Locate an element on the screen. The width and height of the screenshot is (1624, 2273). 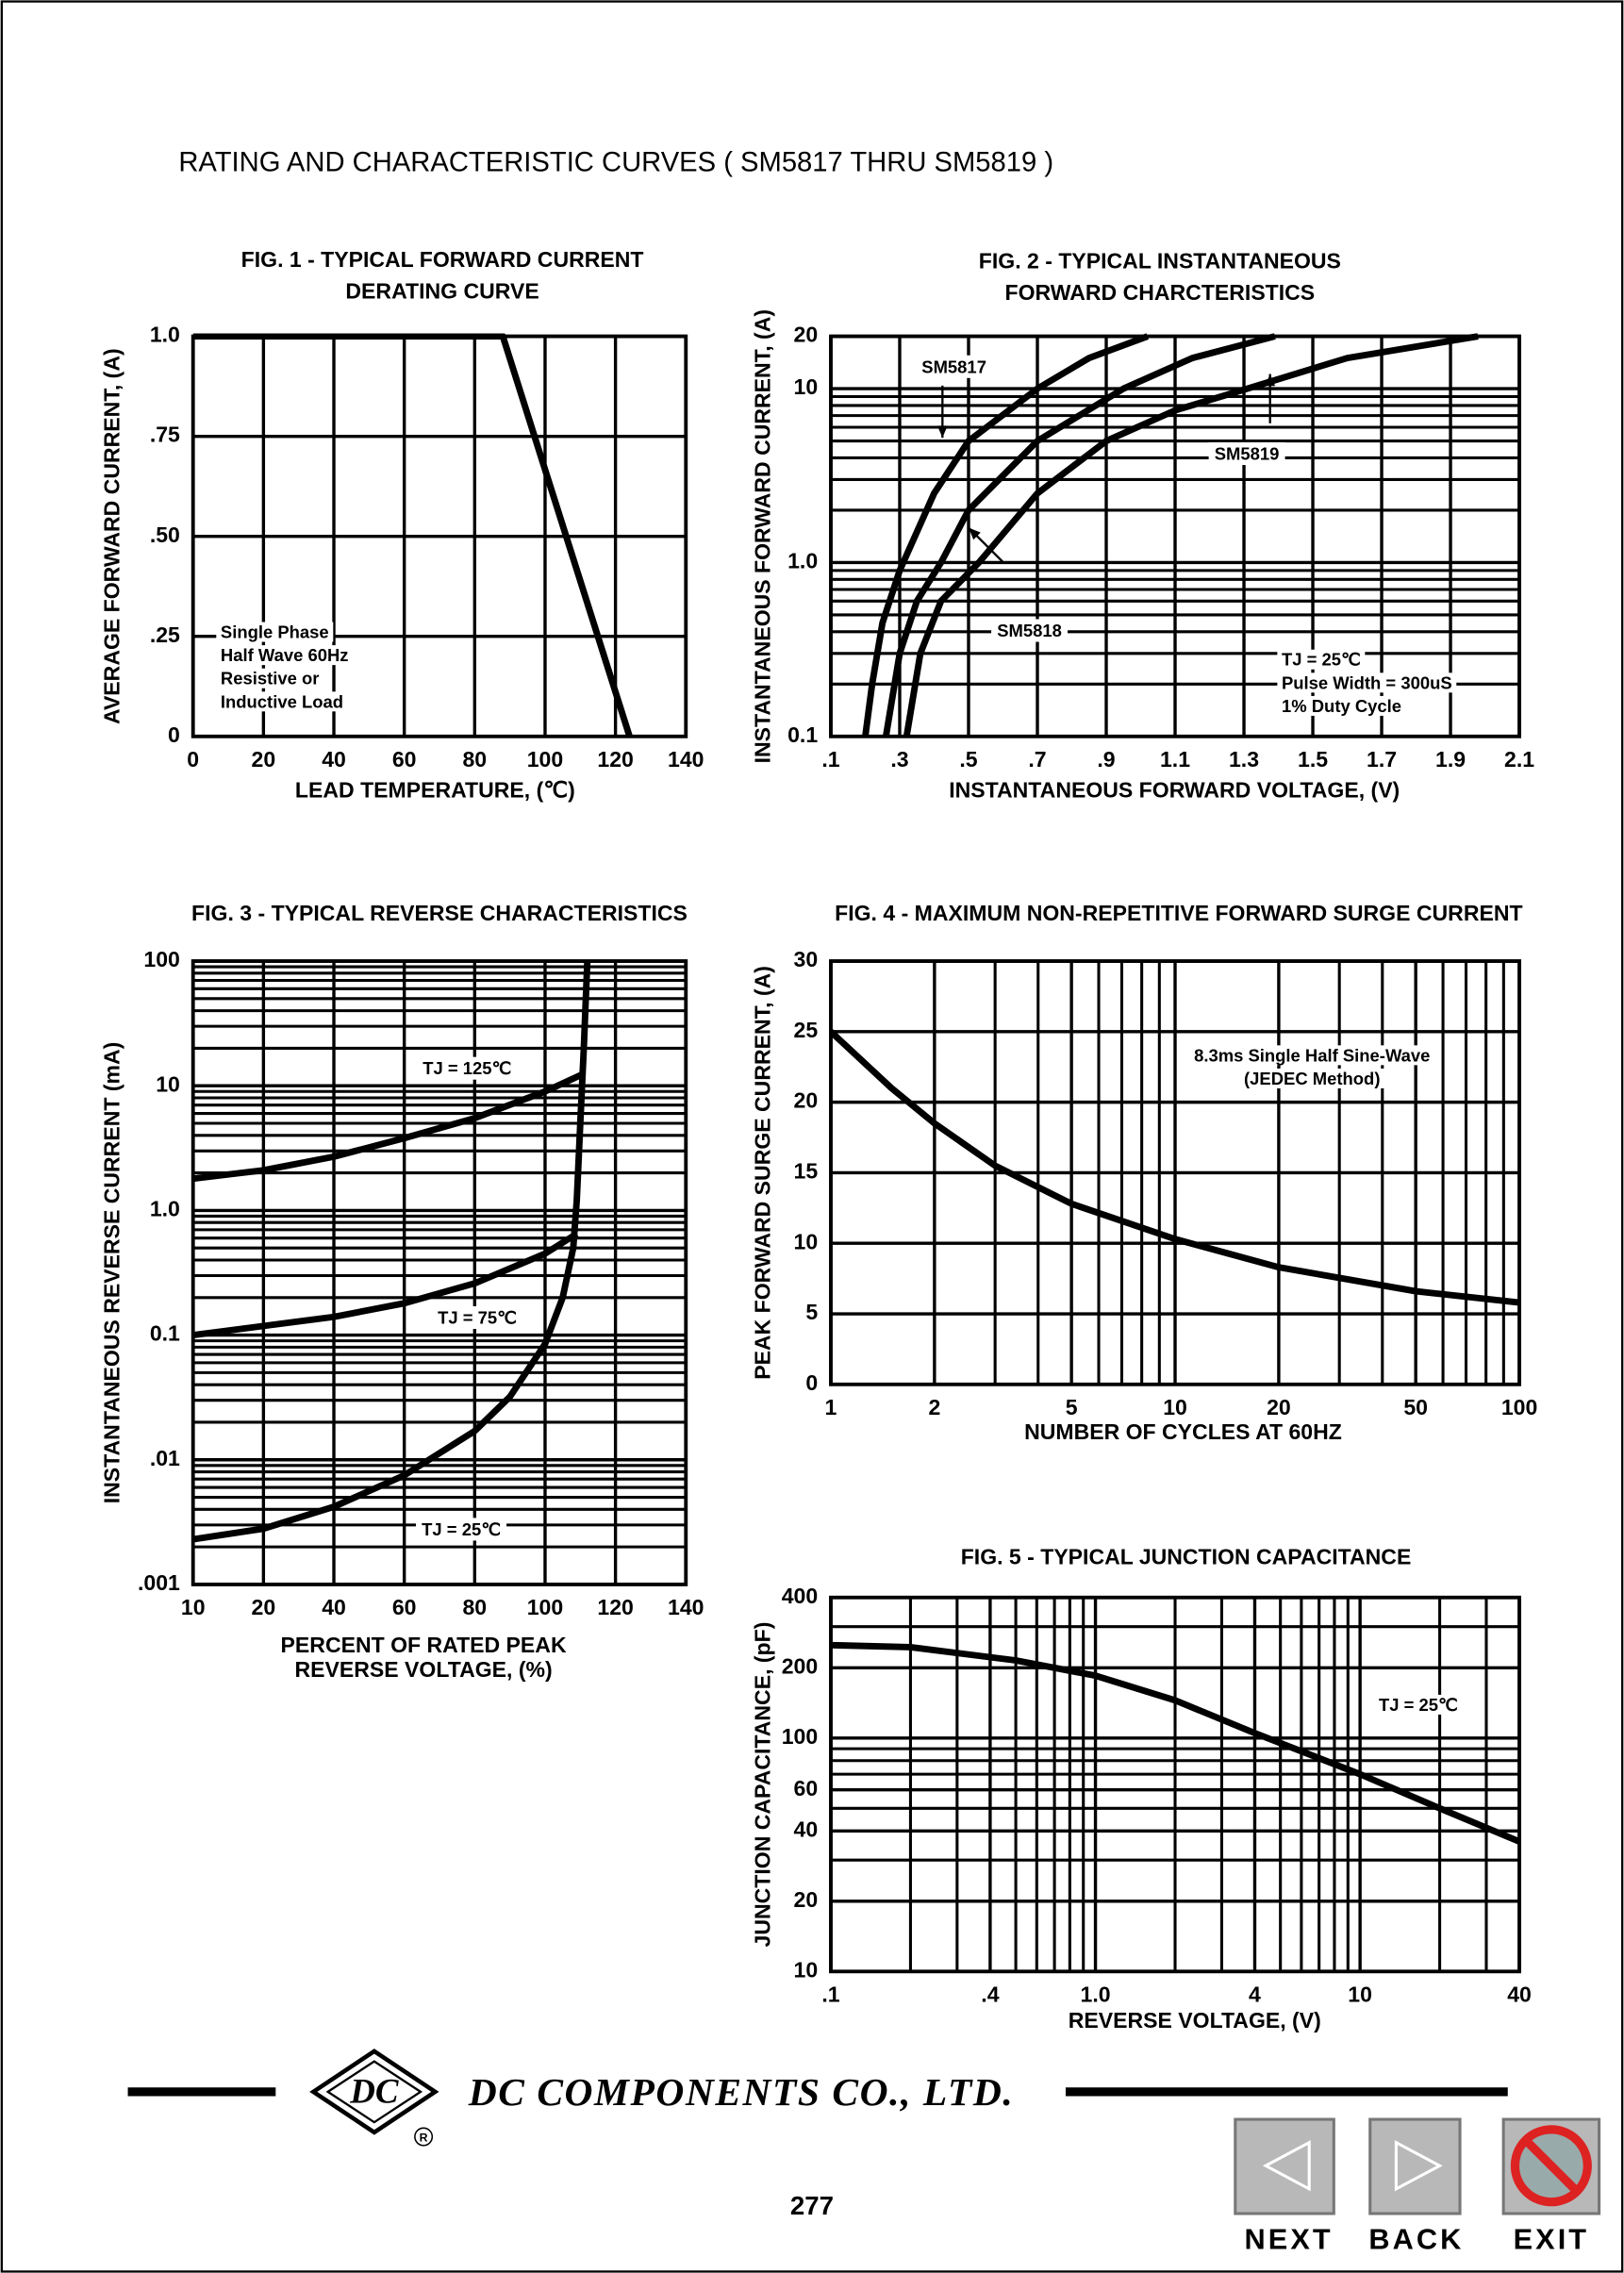
back-button: BACK is located at coordinates (1416, 2186).